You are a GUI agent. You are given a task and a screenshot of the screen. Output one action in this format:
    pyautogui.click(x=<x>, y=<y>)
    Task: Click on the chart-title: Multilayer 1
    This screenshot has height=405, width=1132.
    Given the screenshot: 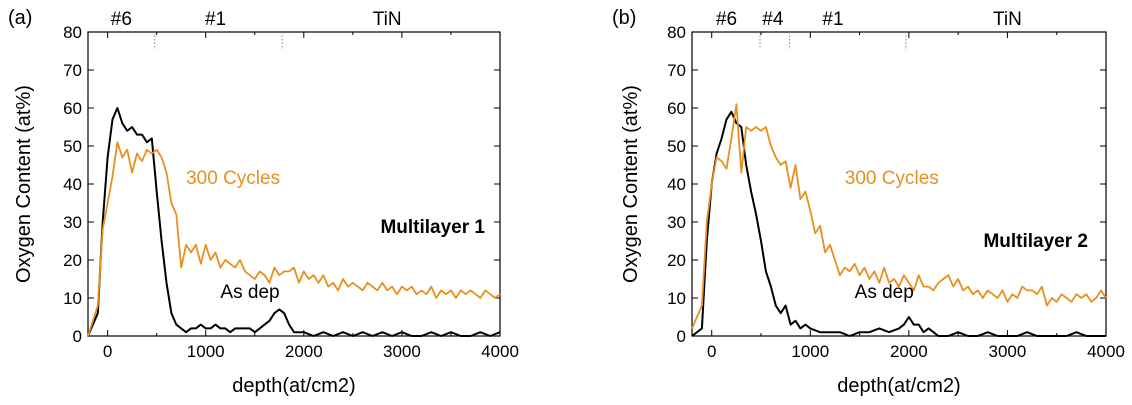 What is the action you would take?
    pyautogui.click(x=432, y=227)
    